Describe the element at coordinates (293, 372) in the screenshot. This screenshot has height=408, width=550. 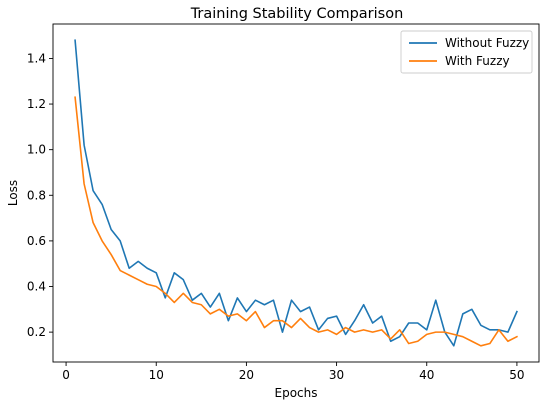
I see `x-axis-ticks: 0 10 20 30 40 50` at that location.